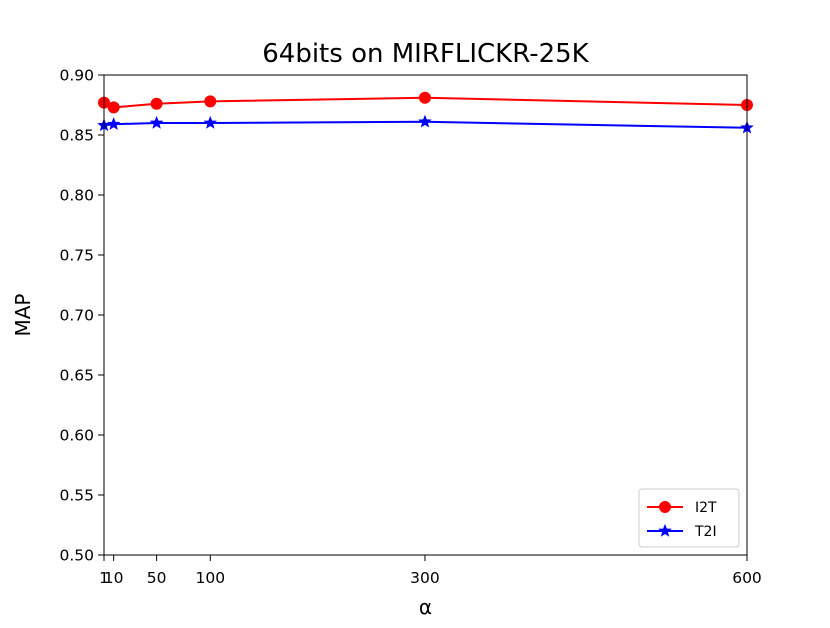 The image size is (830, 628). Describe the element at coordinates (157, 578) in the screenshot. I see `x-tick-label: 50` at that location.